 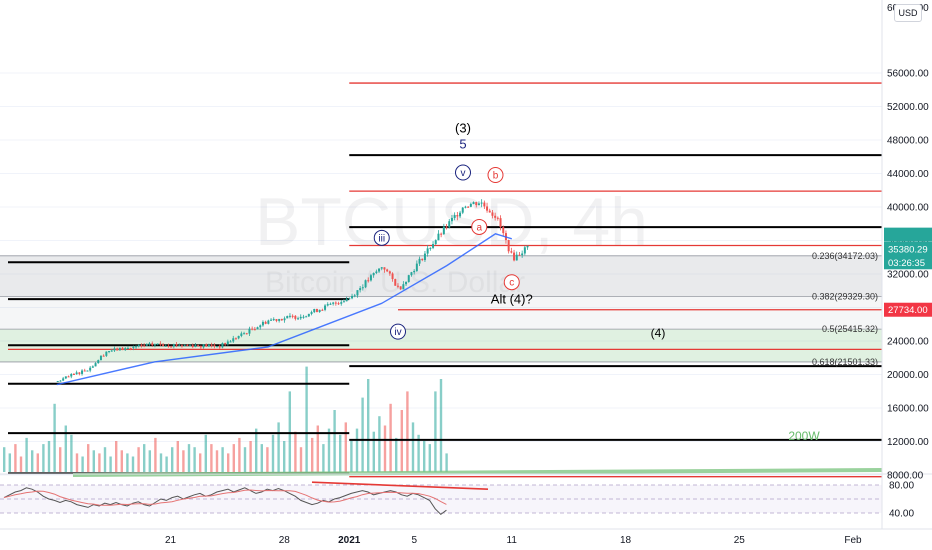 What do you see at coordinates (451, 222) in the screenshot?
I see `watermark-symbol: BTCUSD, 4h` at bounding box center [451, 222].